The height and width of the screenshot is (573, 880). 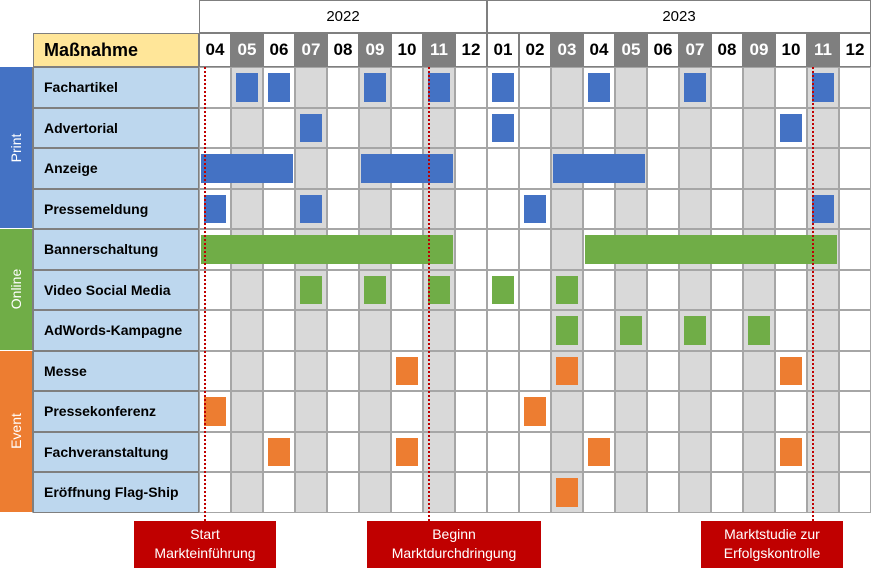 What do you see at coordinates (695, 50) in the screenshot?
I see `month-header: 07` at bounding box center [695, 50].